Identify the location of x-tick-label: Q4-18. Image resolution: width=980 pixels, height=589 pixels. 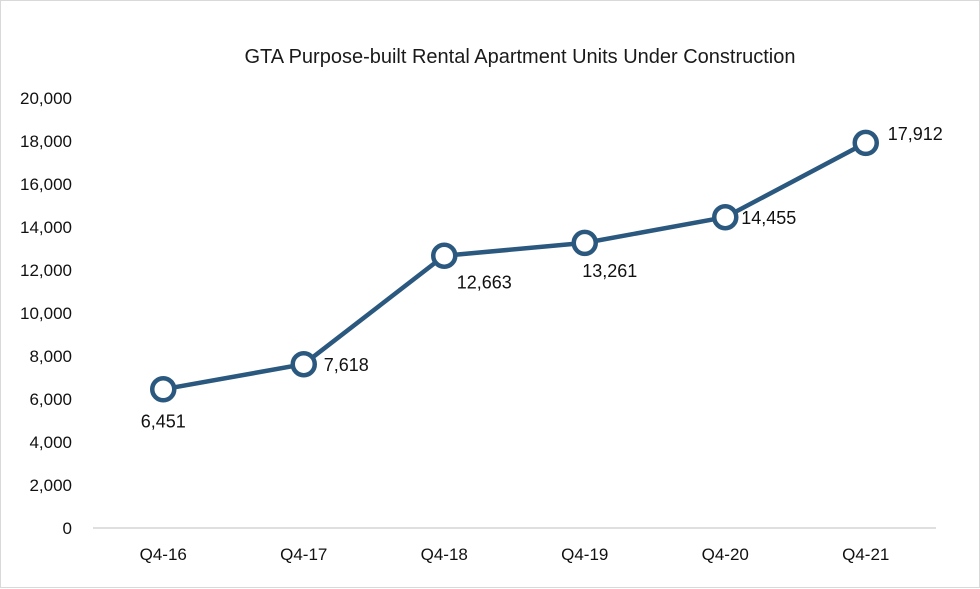
(444, 554).